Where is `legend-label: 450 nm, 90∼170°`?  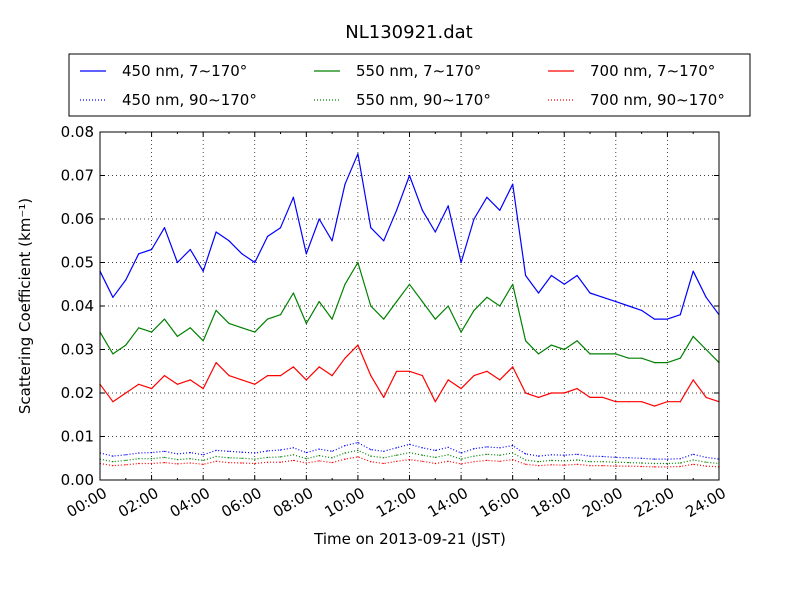 legend-label: 450 nm, 90∼170° is located at coordinates (189, 100).